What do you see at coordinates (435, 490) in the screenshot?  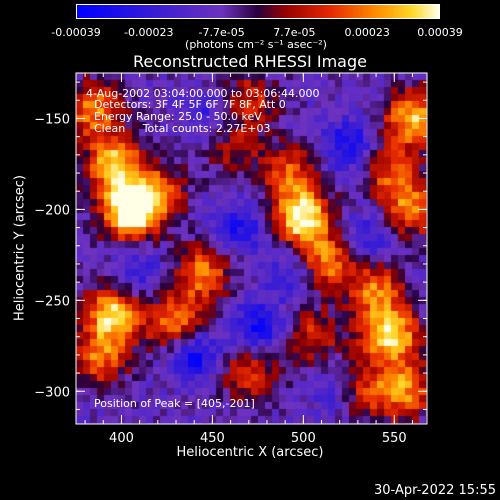 I see `timestamp: 30-Apr-2022 15:55` at bounding box center [435, 490].